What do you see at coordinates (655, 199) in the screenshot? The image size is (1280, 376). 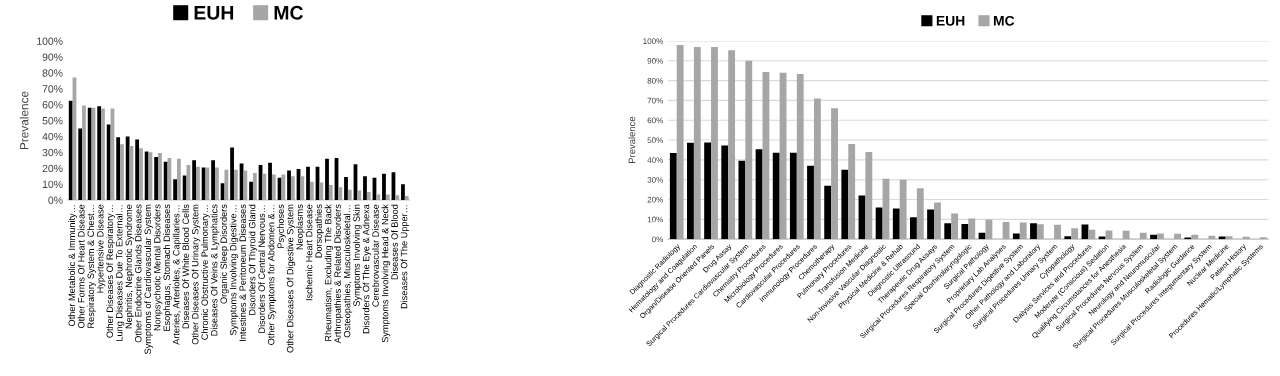 I see `y-tick-label: 20%` at bounding box center [655, 199].